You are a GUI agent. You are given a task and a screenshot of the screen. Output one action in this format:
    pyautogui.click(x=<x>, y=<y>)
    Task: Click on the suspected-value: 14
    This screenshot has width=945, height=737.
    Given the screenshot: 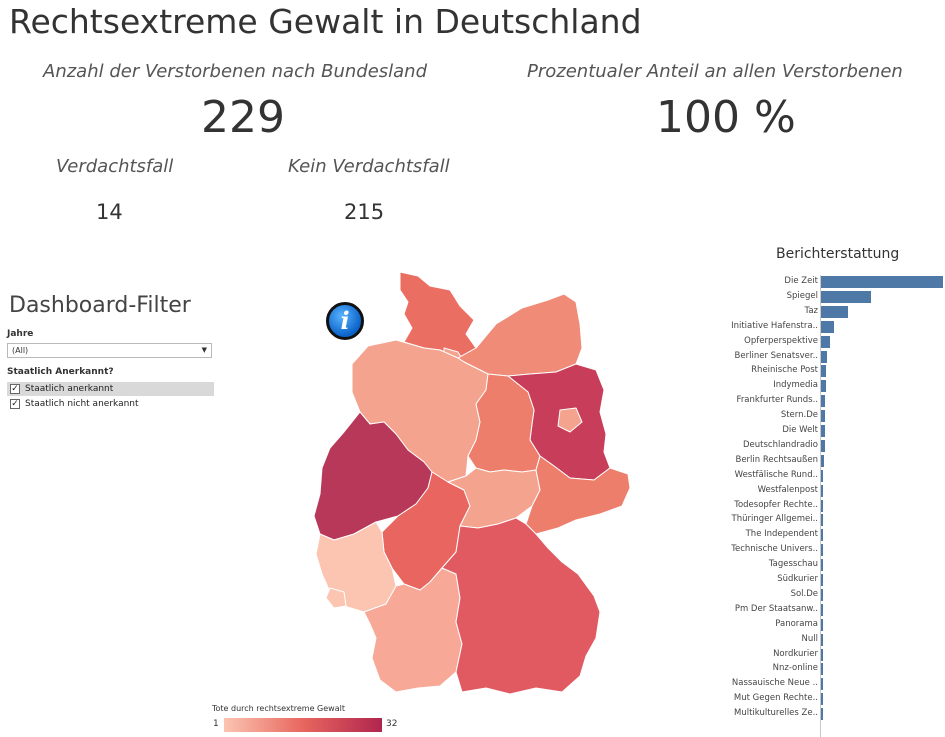 What is the action you would take?
    pyautogui.click(x=109, y=212)
    